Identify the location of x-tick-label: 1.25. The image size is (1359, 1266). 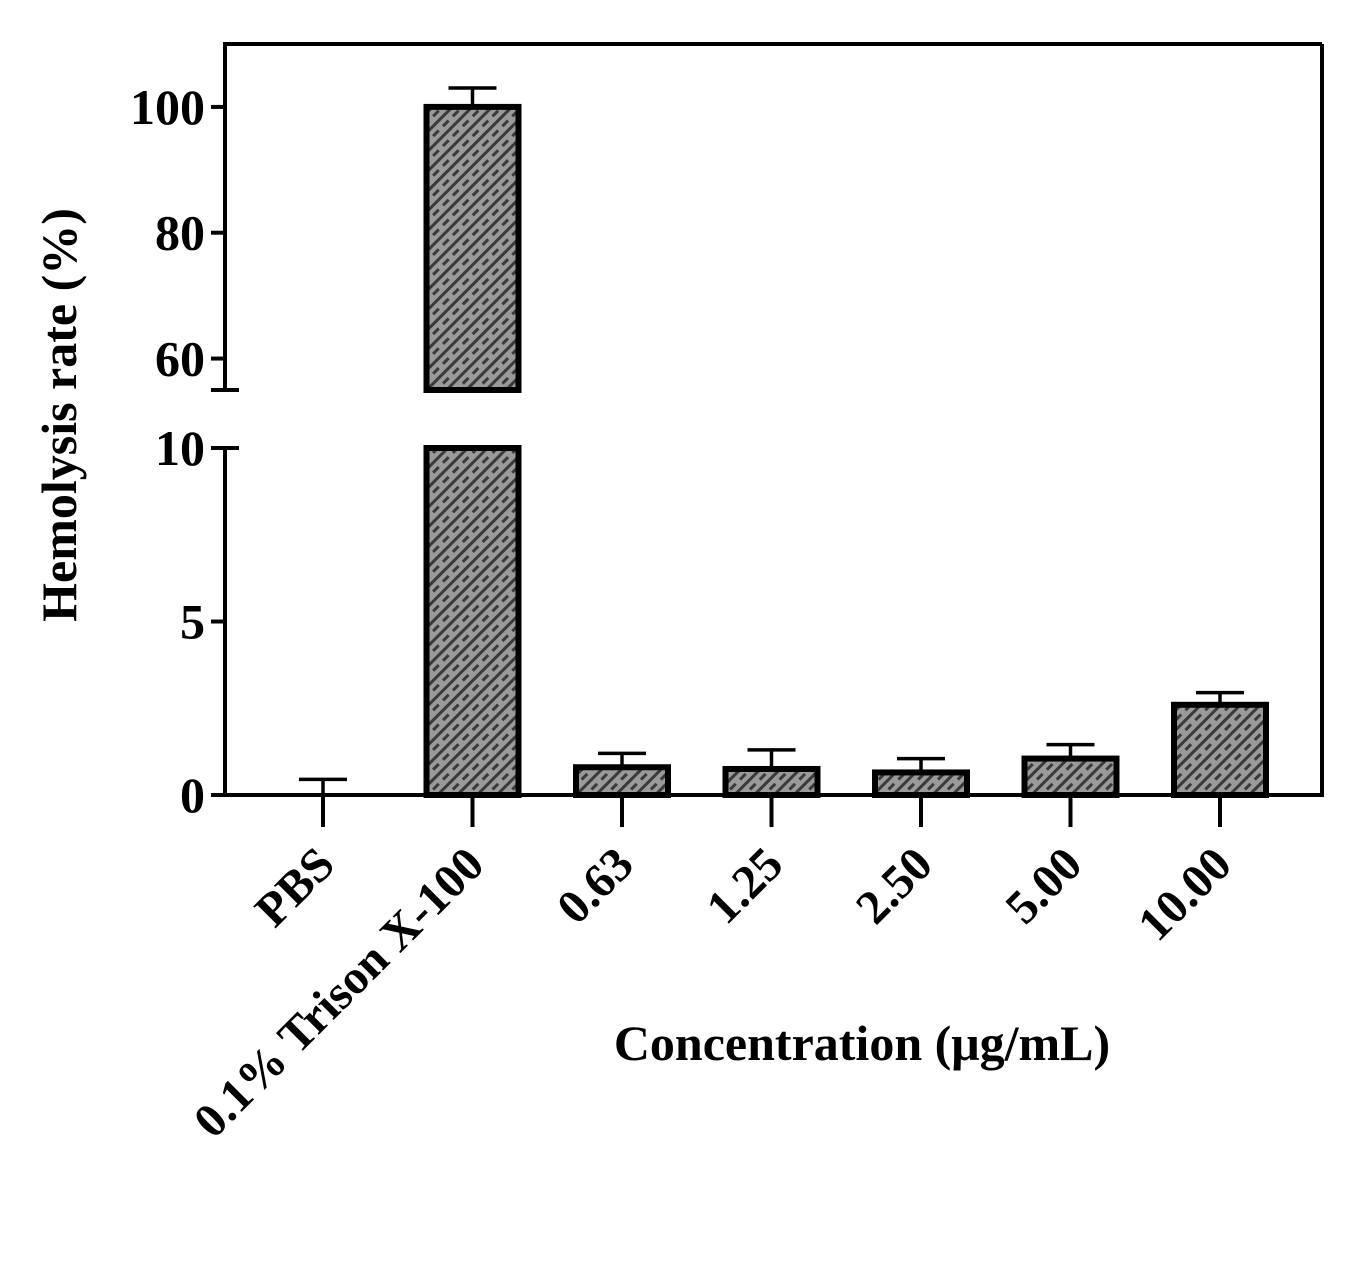
(744, 885).